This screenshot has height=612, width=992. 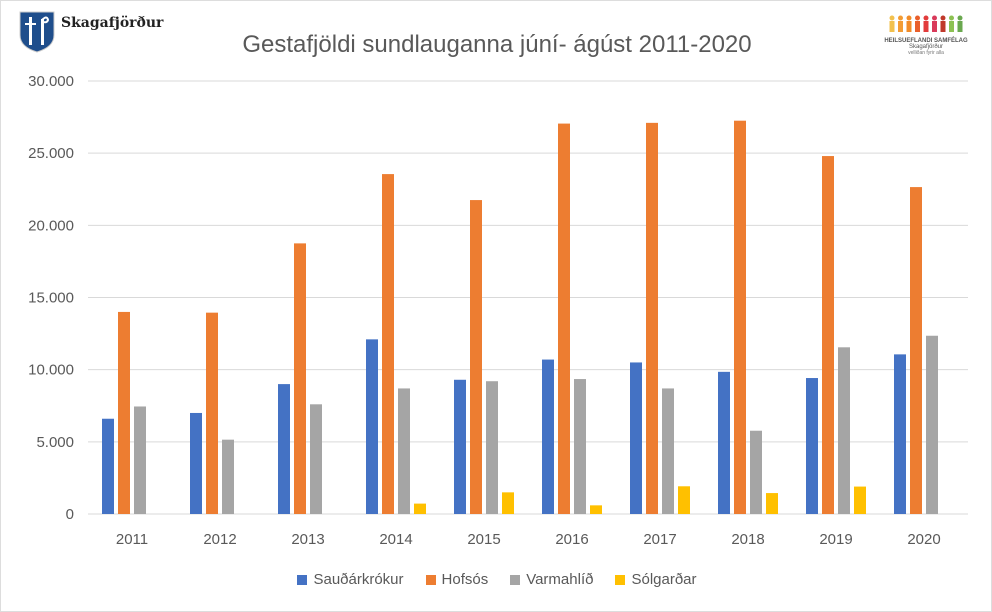 What do you see at coordinates (219, 539) in the screenshot?
I see `x-tick-label: 2012` at bounding box center [219, 539].